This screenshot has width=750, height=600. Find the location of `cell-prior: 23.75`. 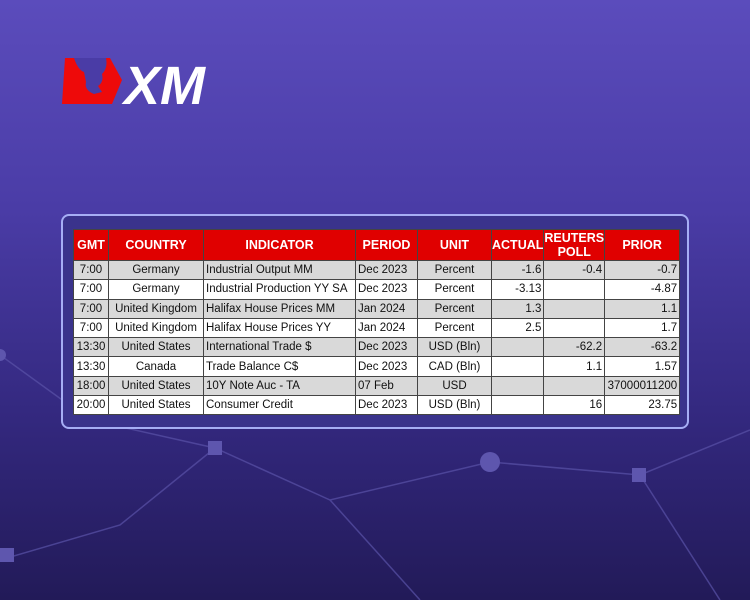

cell-prior: 23.75 is located at coordinates (642, 405).